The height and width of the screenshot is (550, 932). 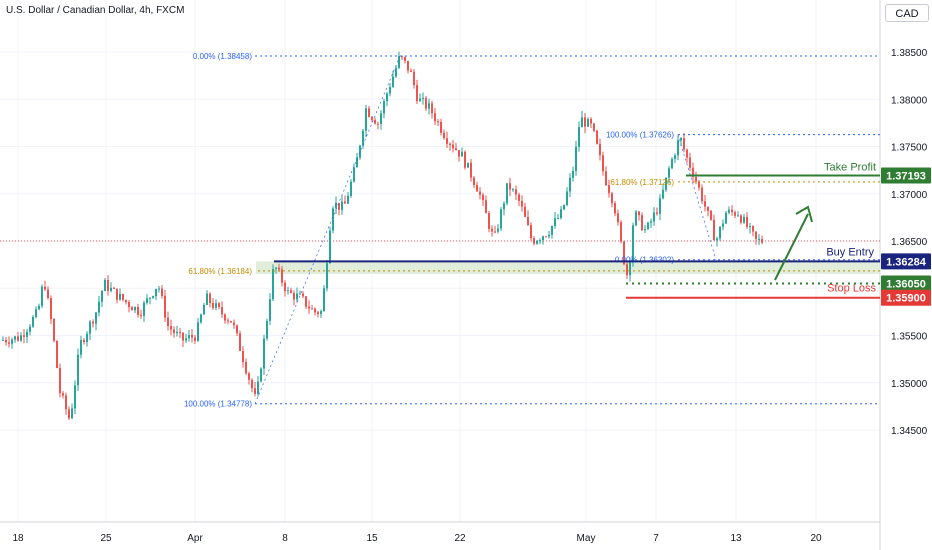 What do you see at coordinates (906, 285) in the screenshot?
I see `price-tag-value: 1.36050` at bounding box center [906, 285].